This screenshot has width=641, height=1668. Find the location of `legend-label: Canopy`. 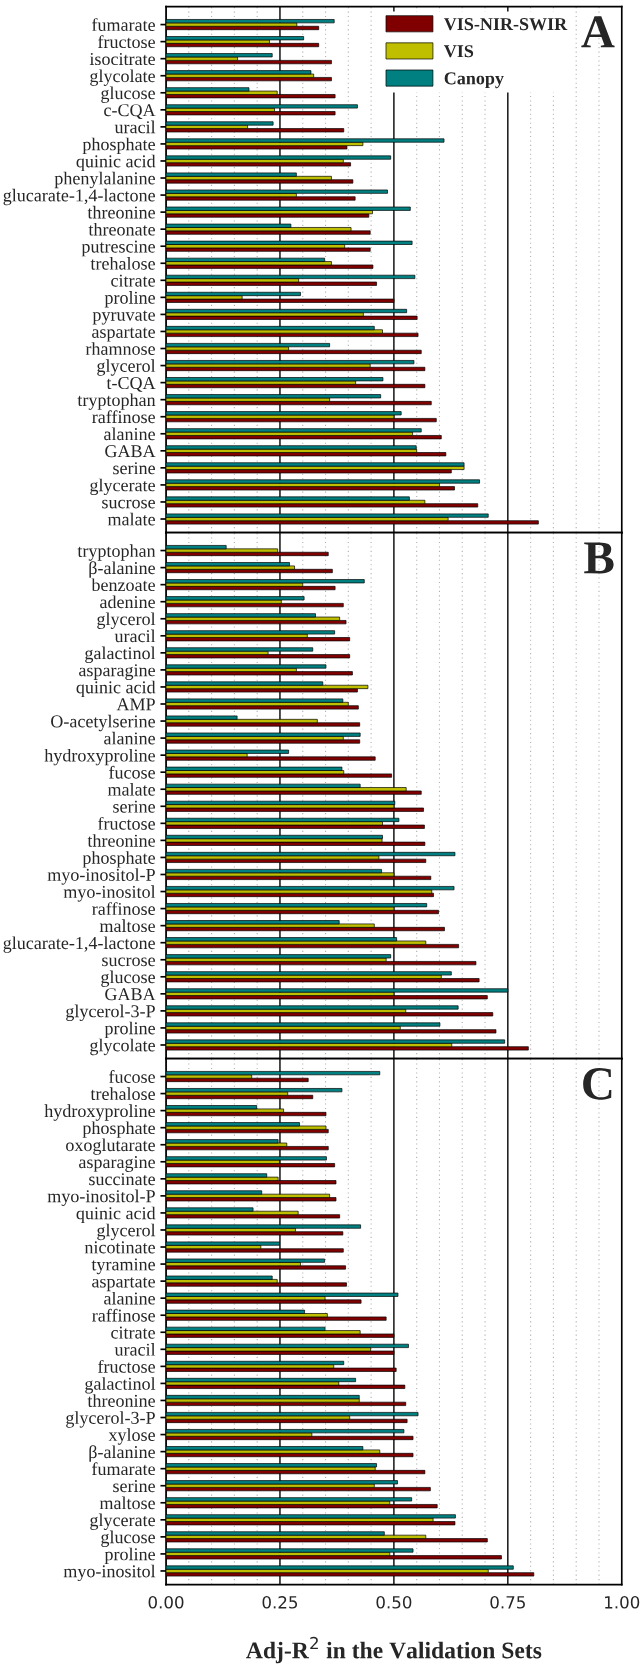

legend-label: Canopy is located at coordinates (474, 80).